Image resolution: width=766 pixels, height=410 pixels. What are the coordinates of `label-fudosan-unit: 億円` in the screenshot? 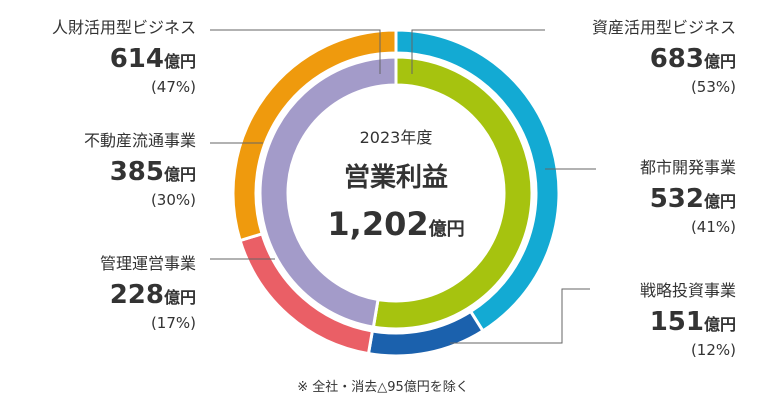 It's located at (179, 174).